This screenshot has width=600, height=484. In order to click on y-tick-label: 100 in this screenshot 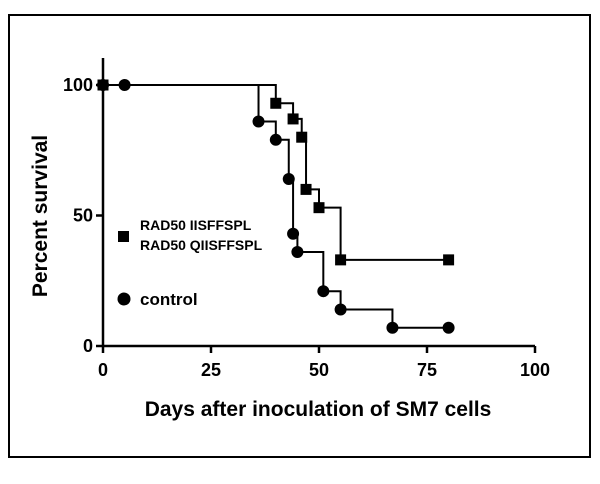, I will do `click(78, 85)`.